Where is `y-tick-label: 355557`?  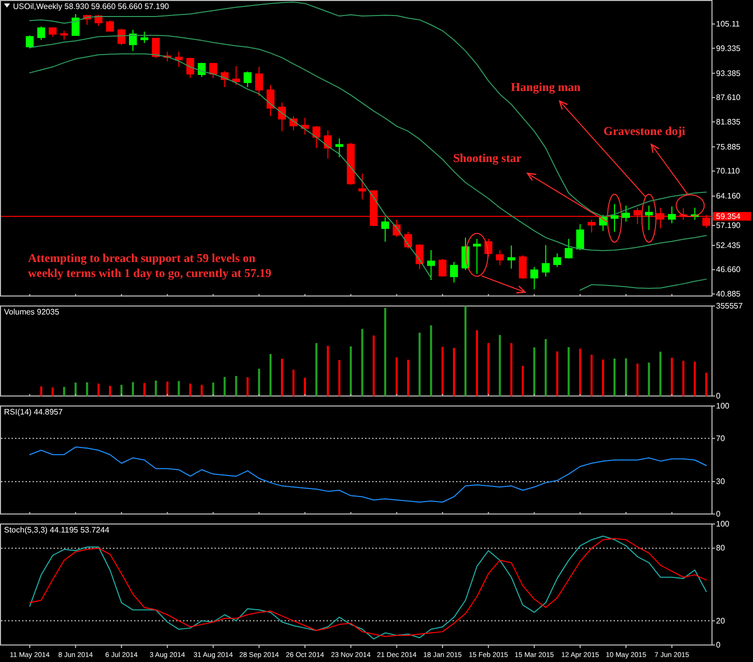 y-tick-label: 355557 is located at coordinates (730, 306).